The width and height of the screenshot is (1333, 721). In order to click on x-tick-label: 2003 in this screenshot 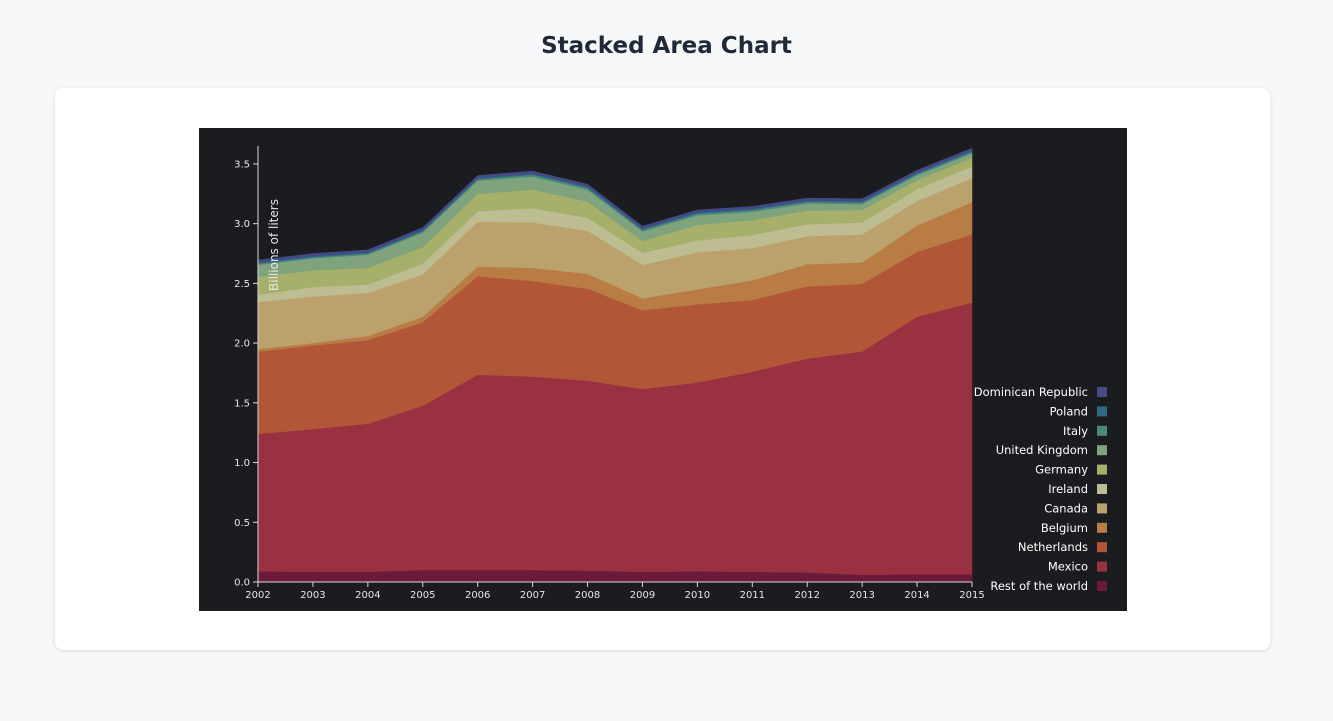, I will do `click(312, 595)`.